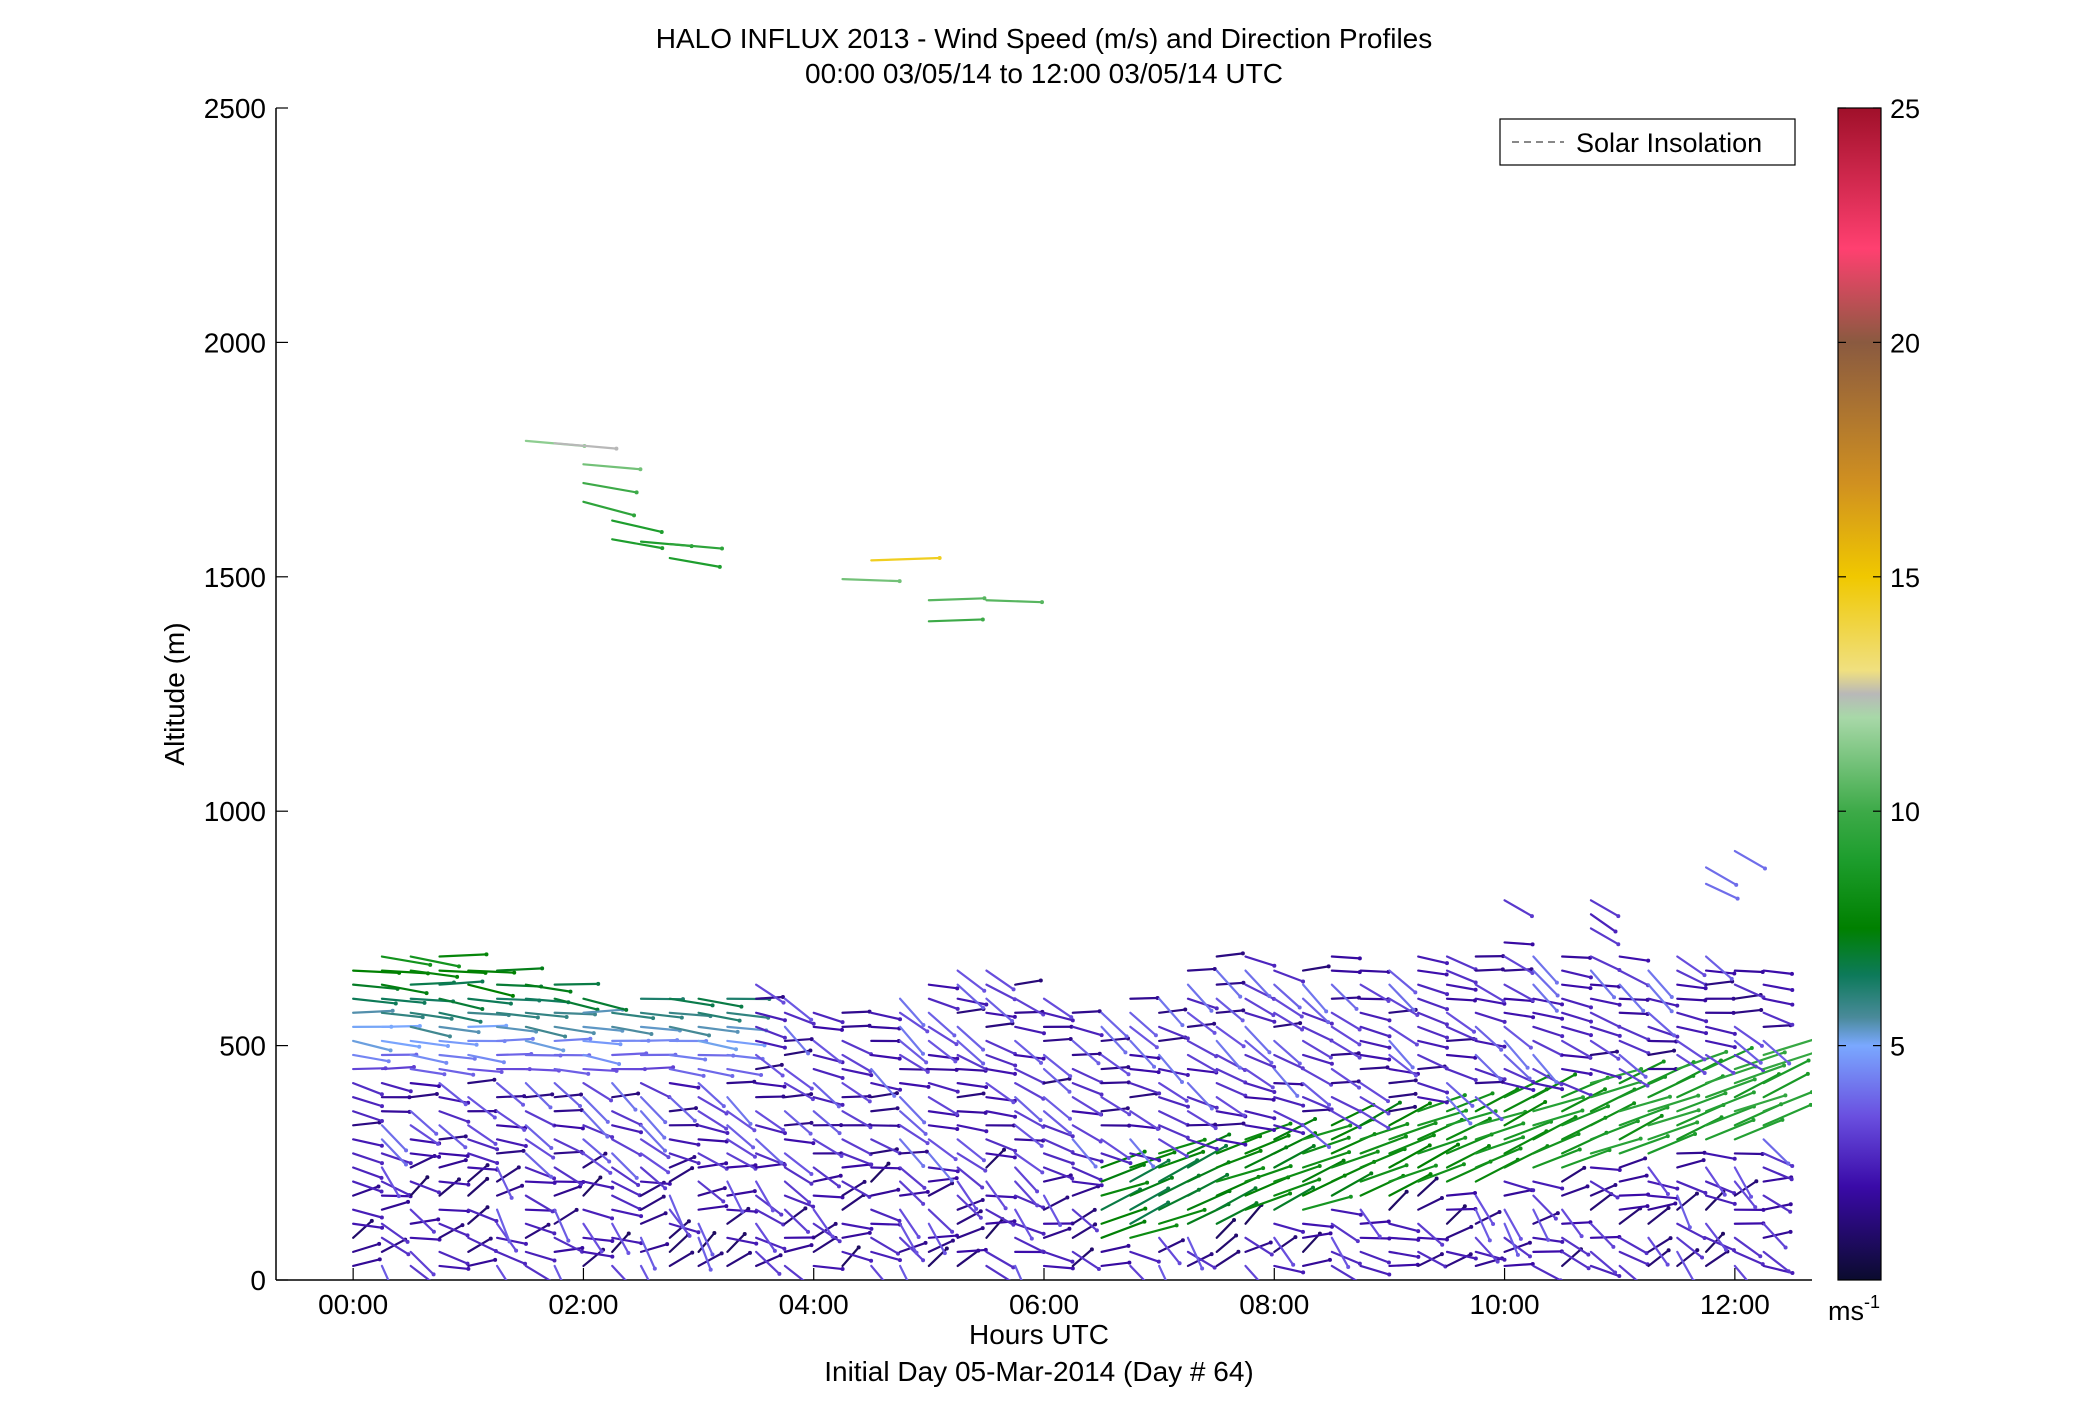  What do you see at coordinates (1647, 142) in the screenshot?
I see `legend: Solar Insolation` at bounding box center [1647, 142].